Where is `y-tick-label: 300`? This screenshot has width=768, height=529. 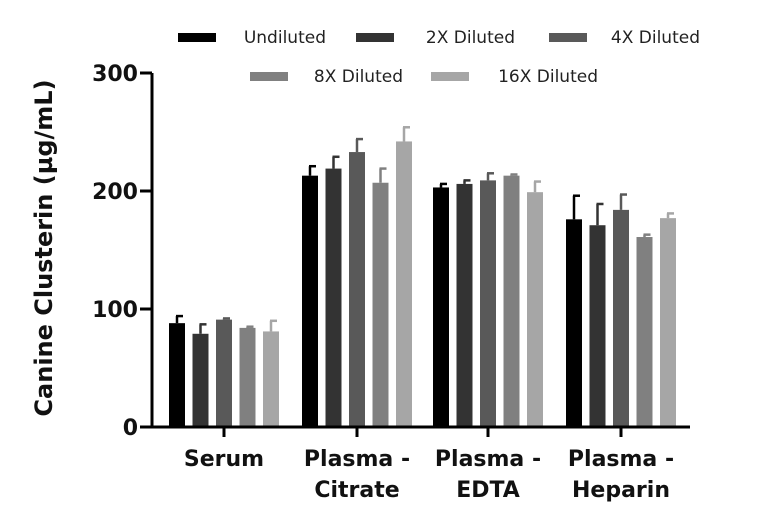 y-tick-label: 300 is located at coordinates (115, 74).